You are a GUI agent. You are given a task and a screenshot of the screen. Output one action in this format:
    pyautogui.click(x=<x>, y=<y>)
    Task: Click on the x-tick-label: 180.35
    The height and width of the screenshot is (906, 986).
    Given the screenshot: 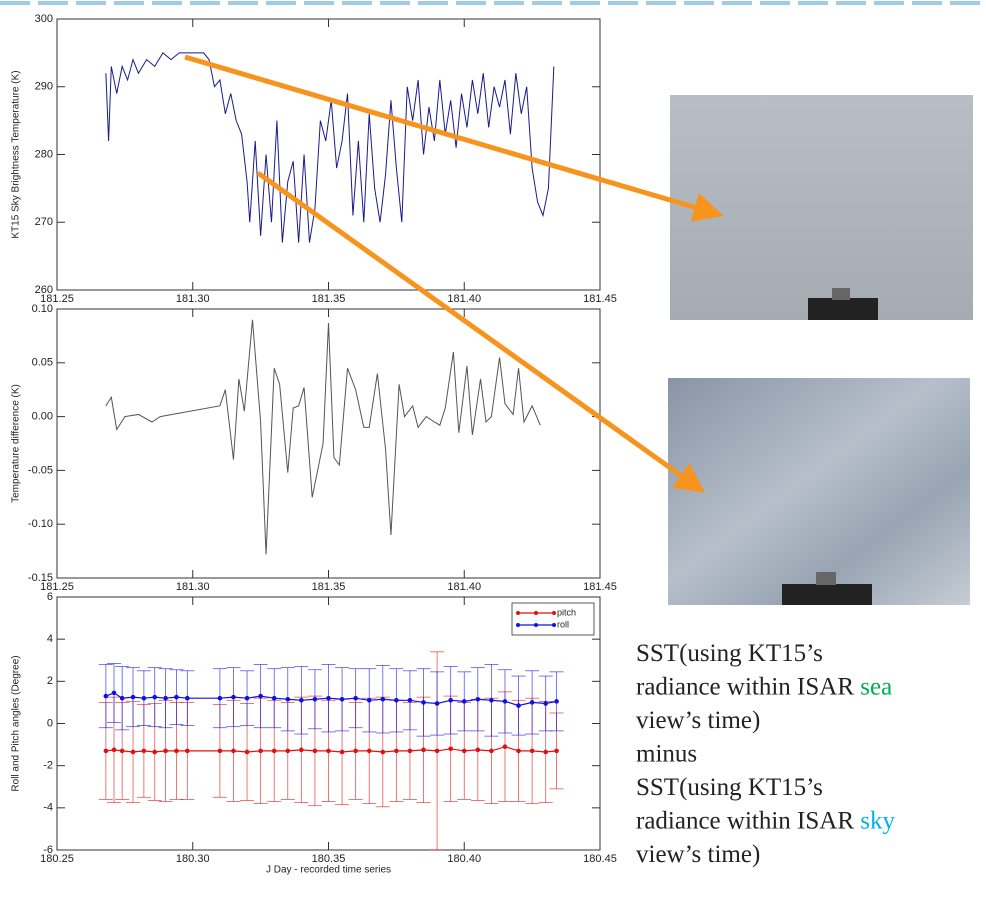 What is the action you would take?
    pyautogui.click(x=329, y=859)
    